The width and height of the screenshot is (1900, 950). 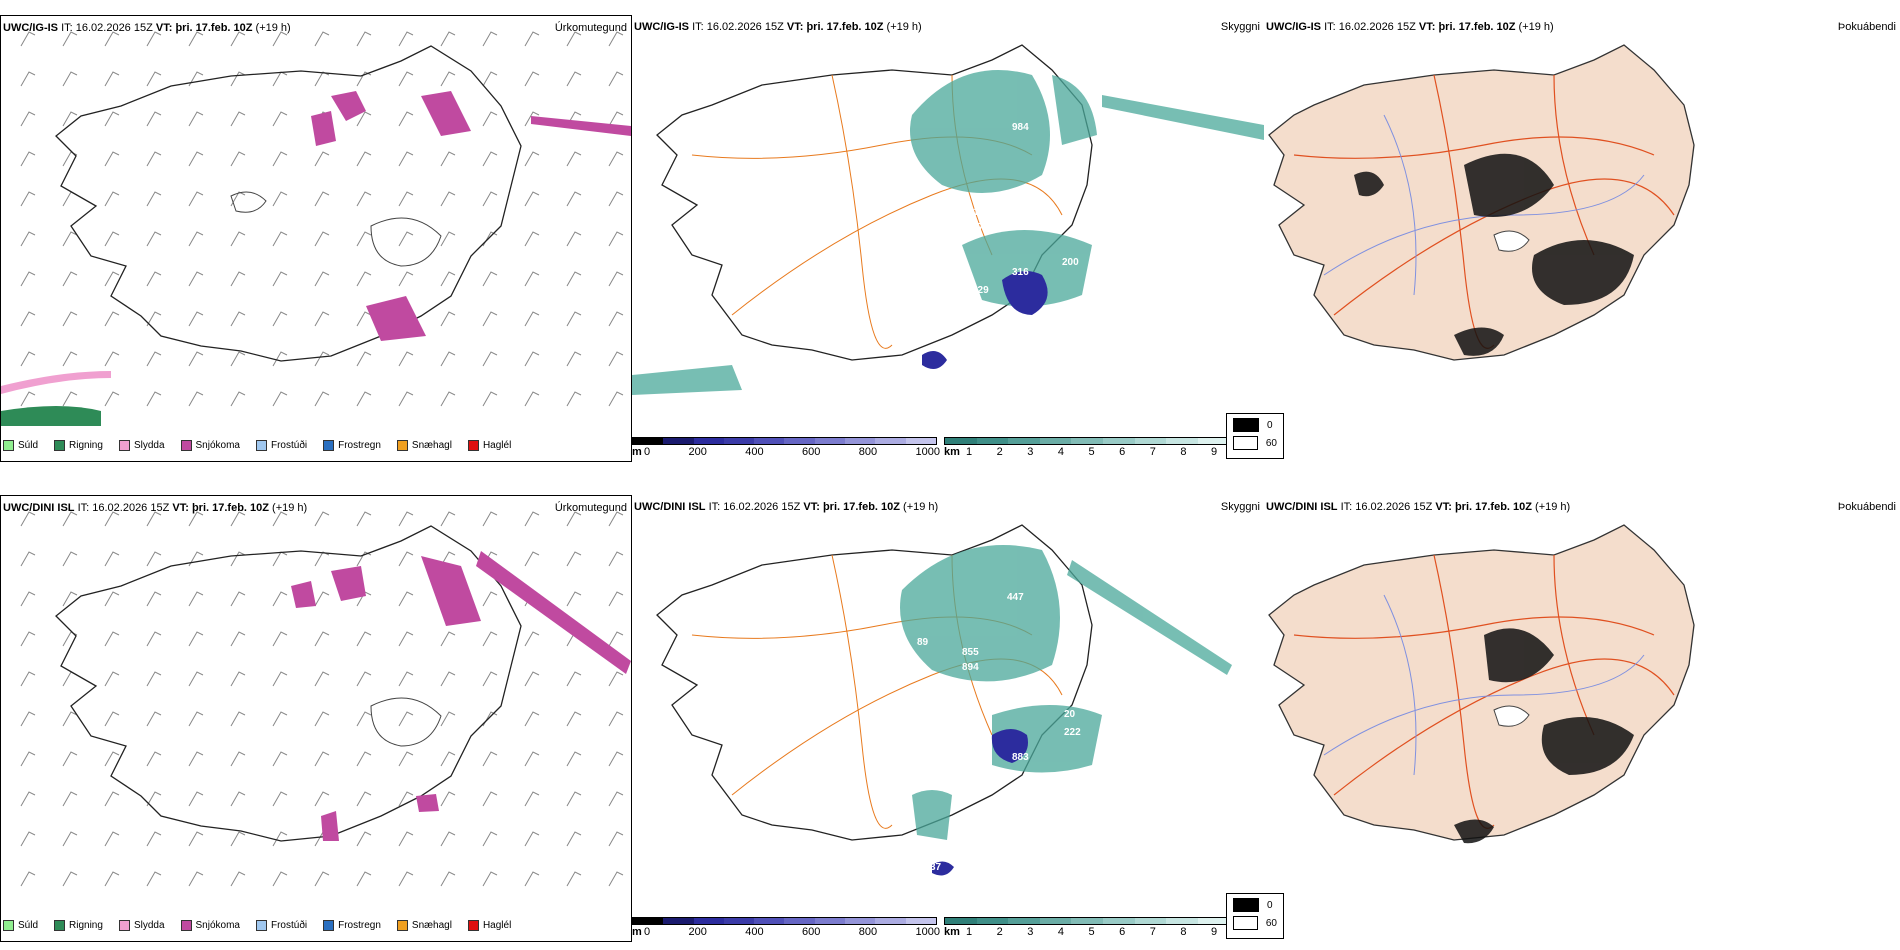 I want to click on fog-legend-item: 0, so click(x=1255, y=905).